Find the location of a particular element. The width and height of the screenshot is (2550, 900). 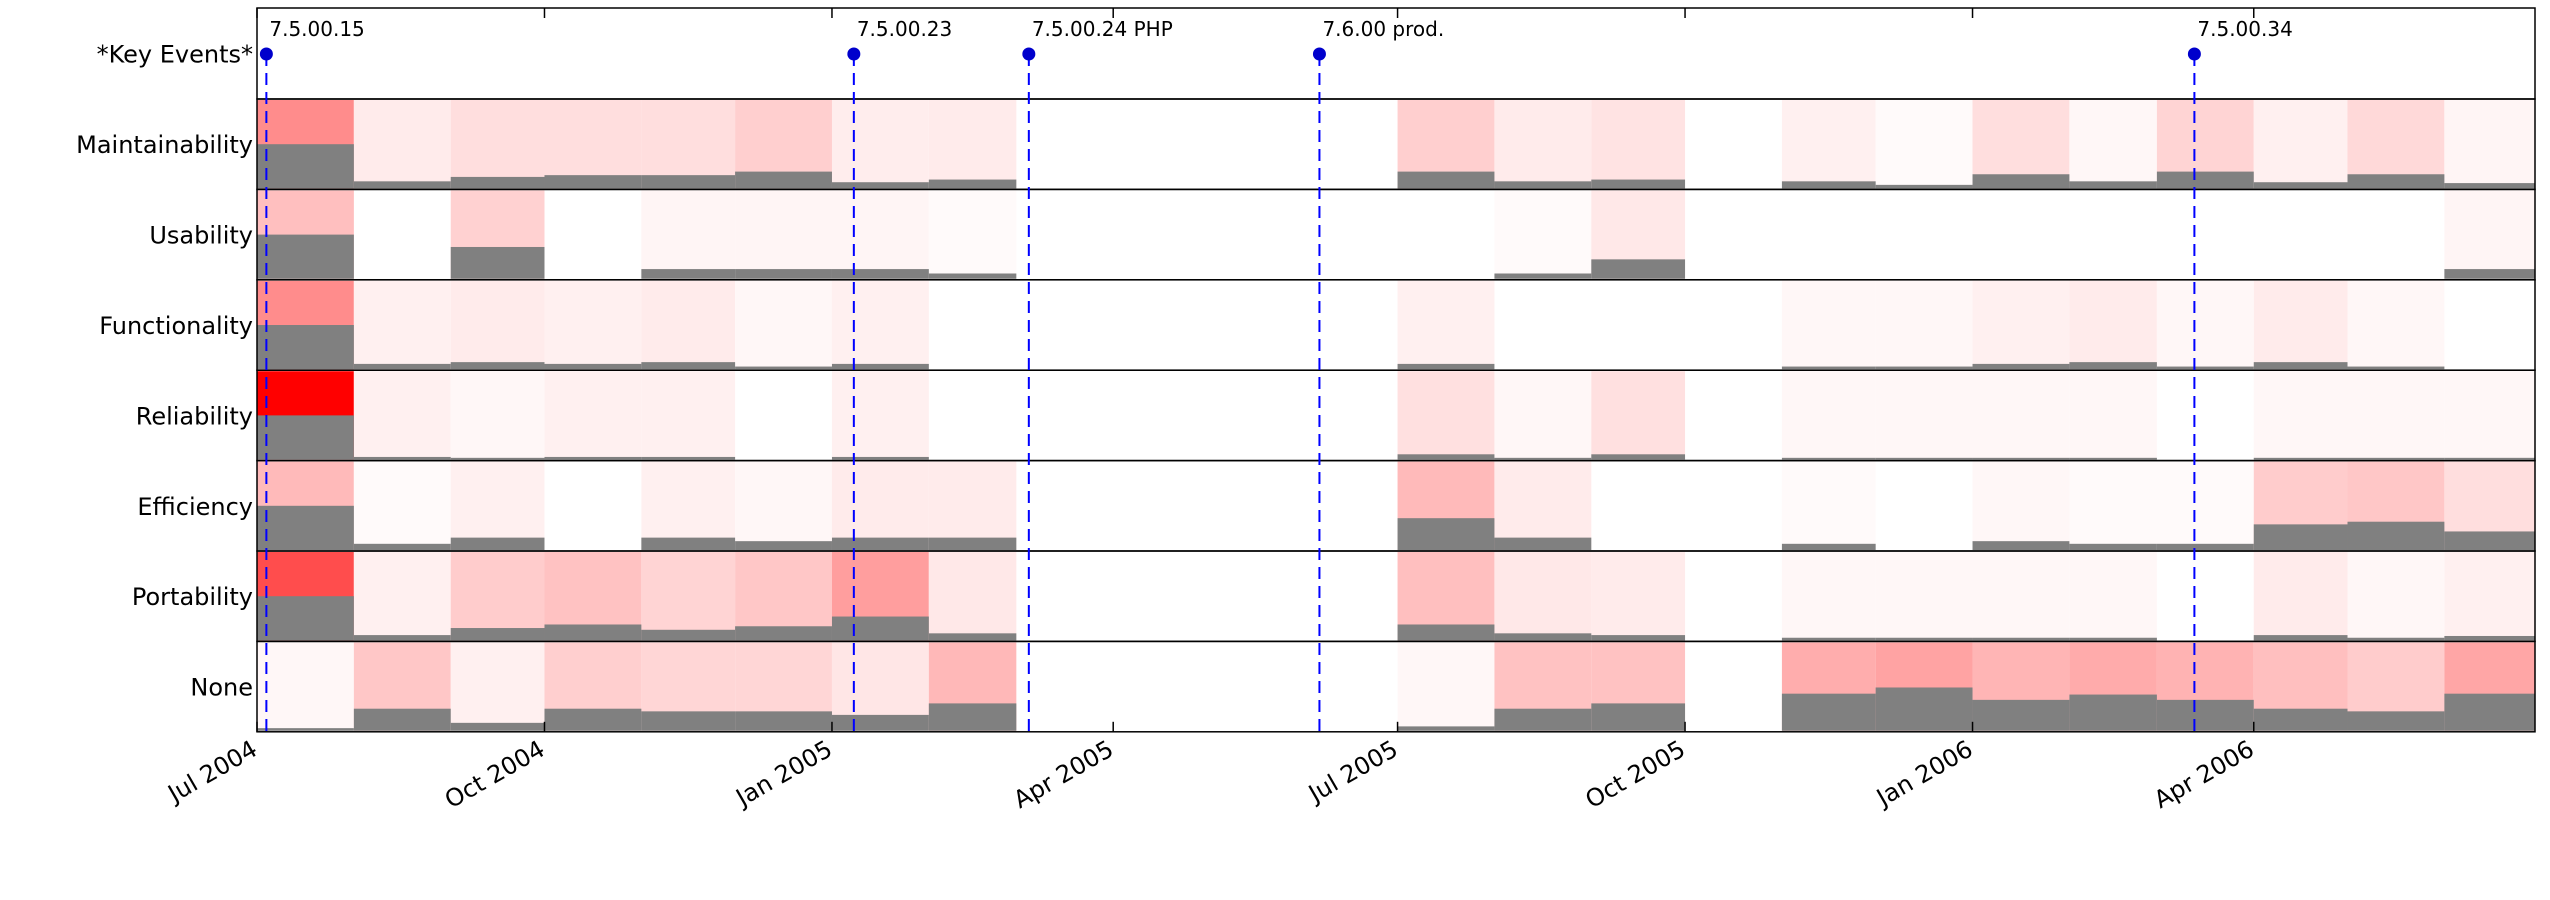

event-row-label: *Key Events* is located at coordinates (175, 55).